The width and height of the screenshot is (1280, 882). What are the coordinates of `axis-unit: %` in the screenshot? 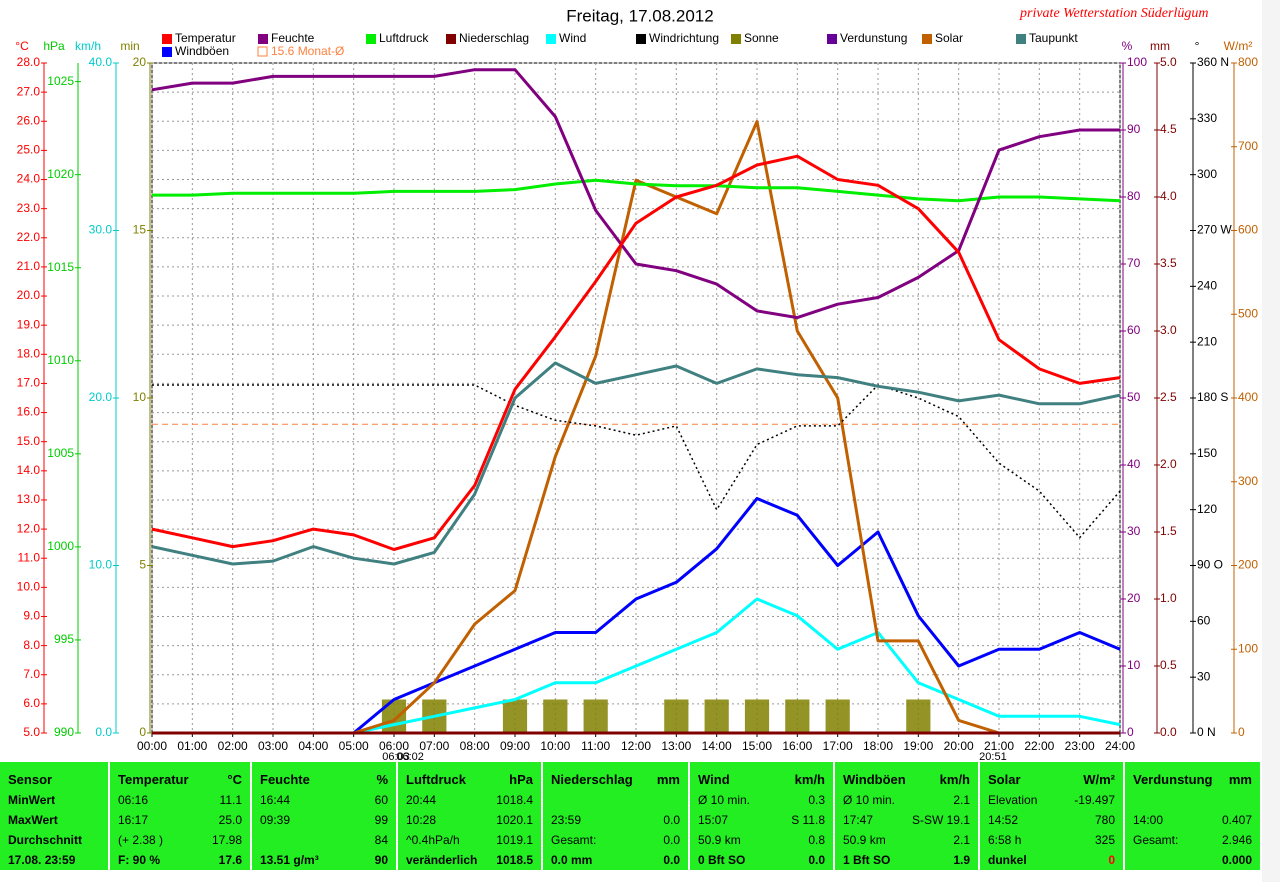 It's located at (1127, 46).